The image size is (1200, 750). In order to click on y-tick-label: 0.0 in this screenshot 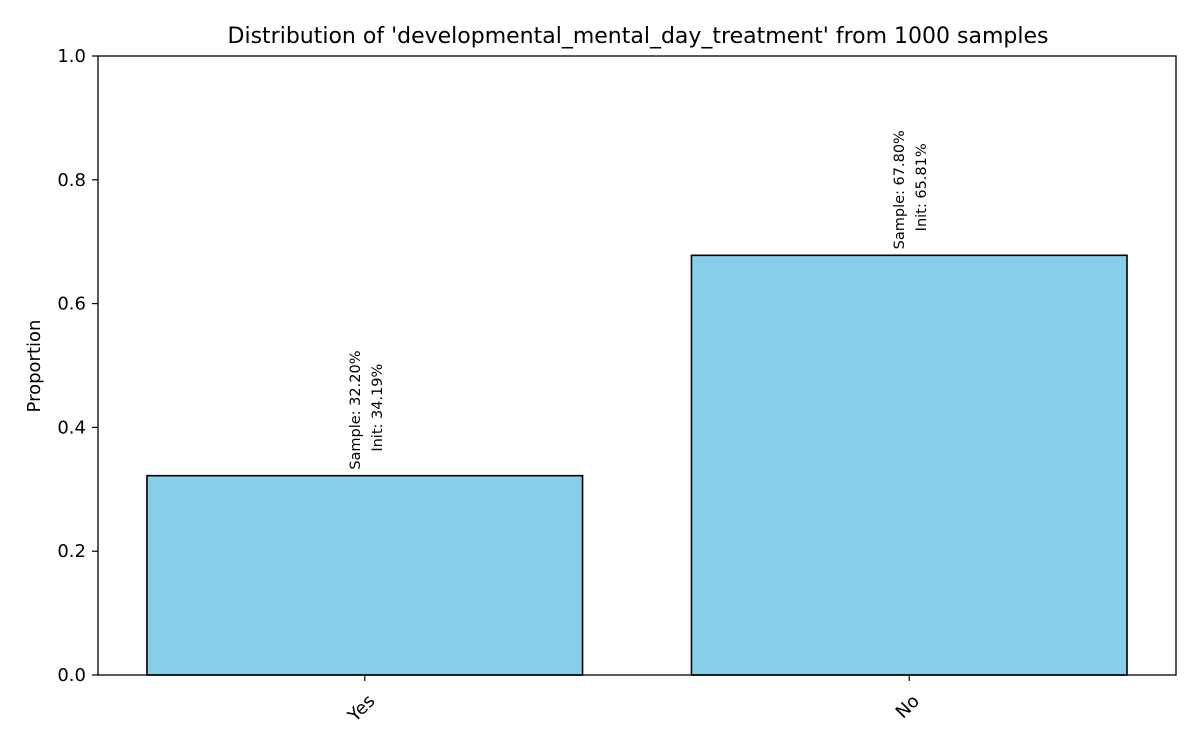, I will do `click(71, 675)`.